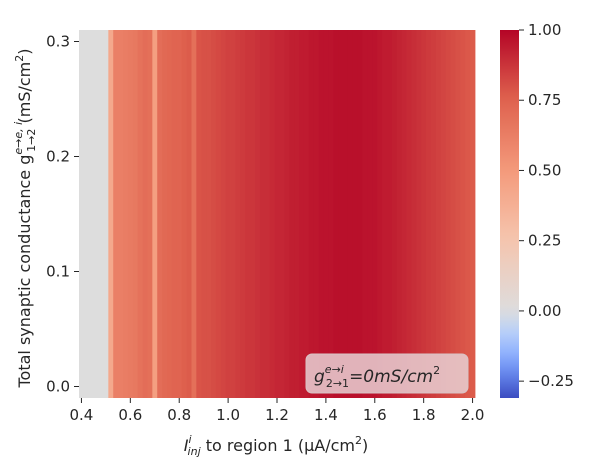 This screenshot has height=471, width=592. Describe the element at coordinates (544, 241) in the screenshot. I see `colorbar-tick-label: 0.25` at that location.